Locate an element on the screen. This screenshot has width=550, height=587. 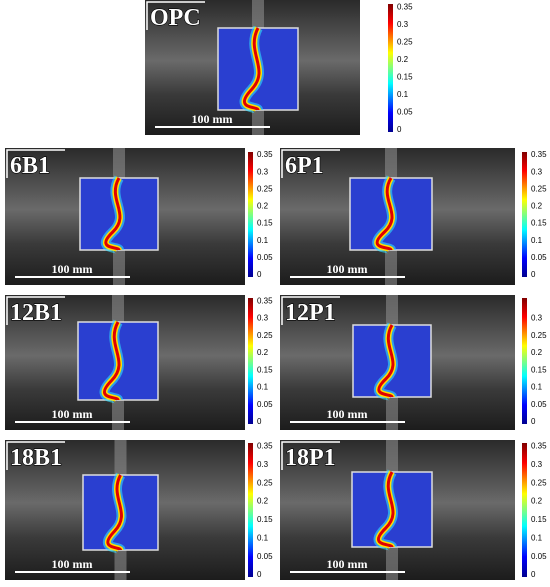
panel-label: 18P1 is located at coordinates (310, 458).